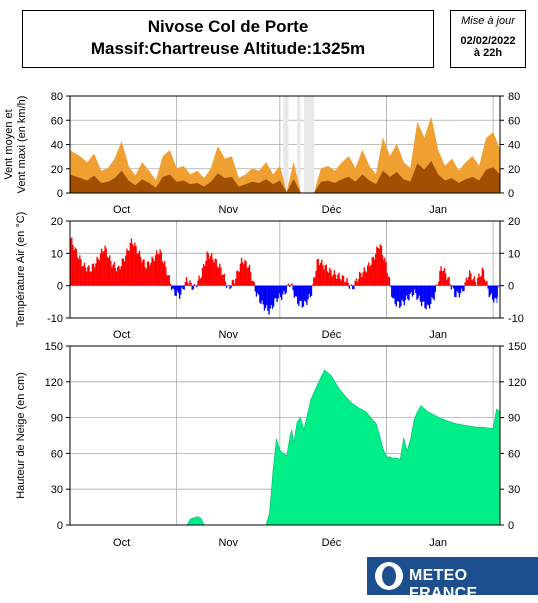  What do you see at coordinates (57, 121) in the screenshot?
I see `y-tick-label-left: 60` at bounding box center [57, 121].